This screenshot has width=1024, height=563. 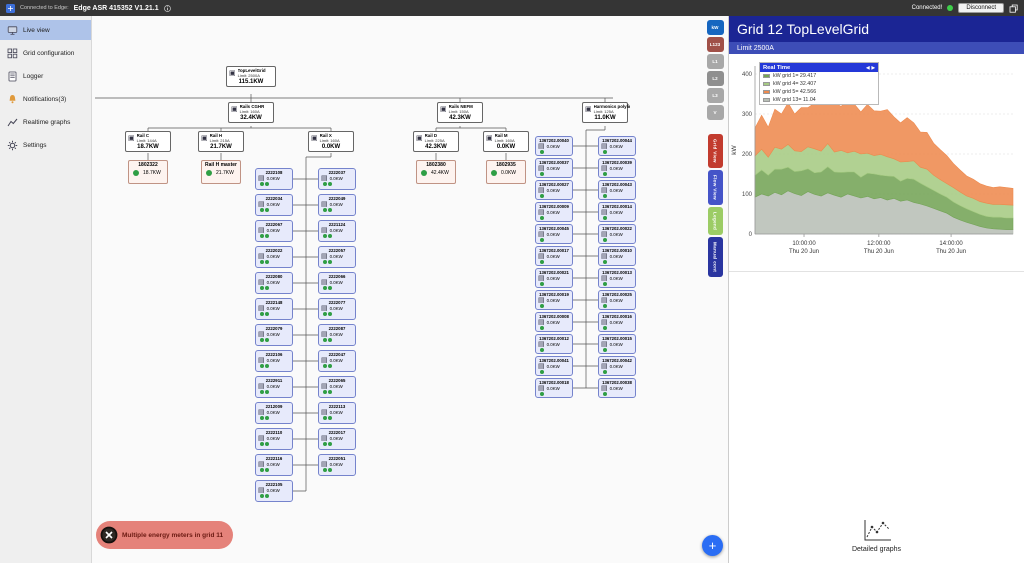 What do you see at coordinates (337, 283) in the screenshot?
I see `meter-node: 2222066 ▤ 0.0KW` at bounding box center [337, 283].